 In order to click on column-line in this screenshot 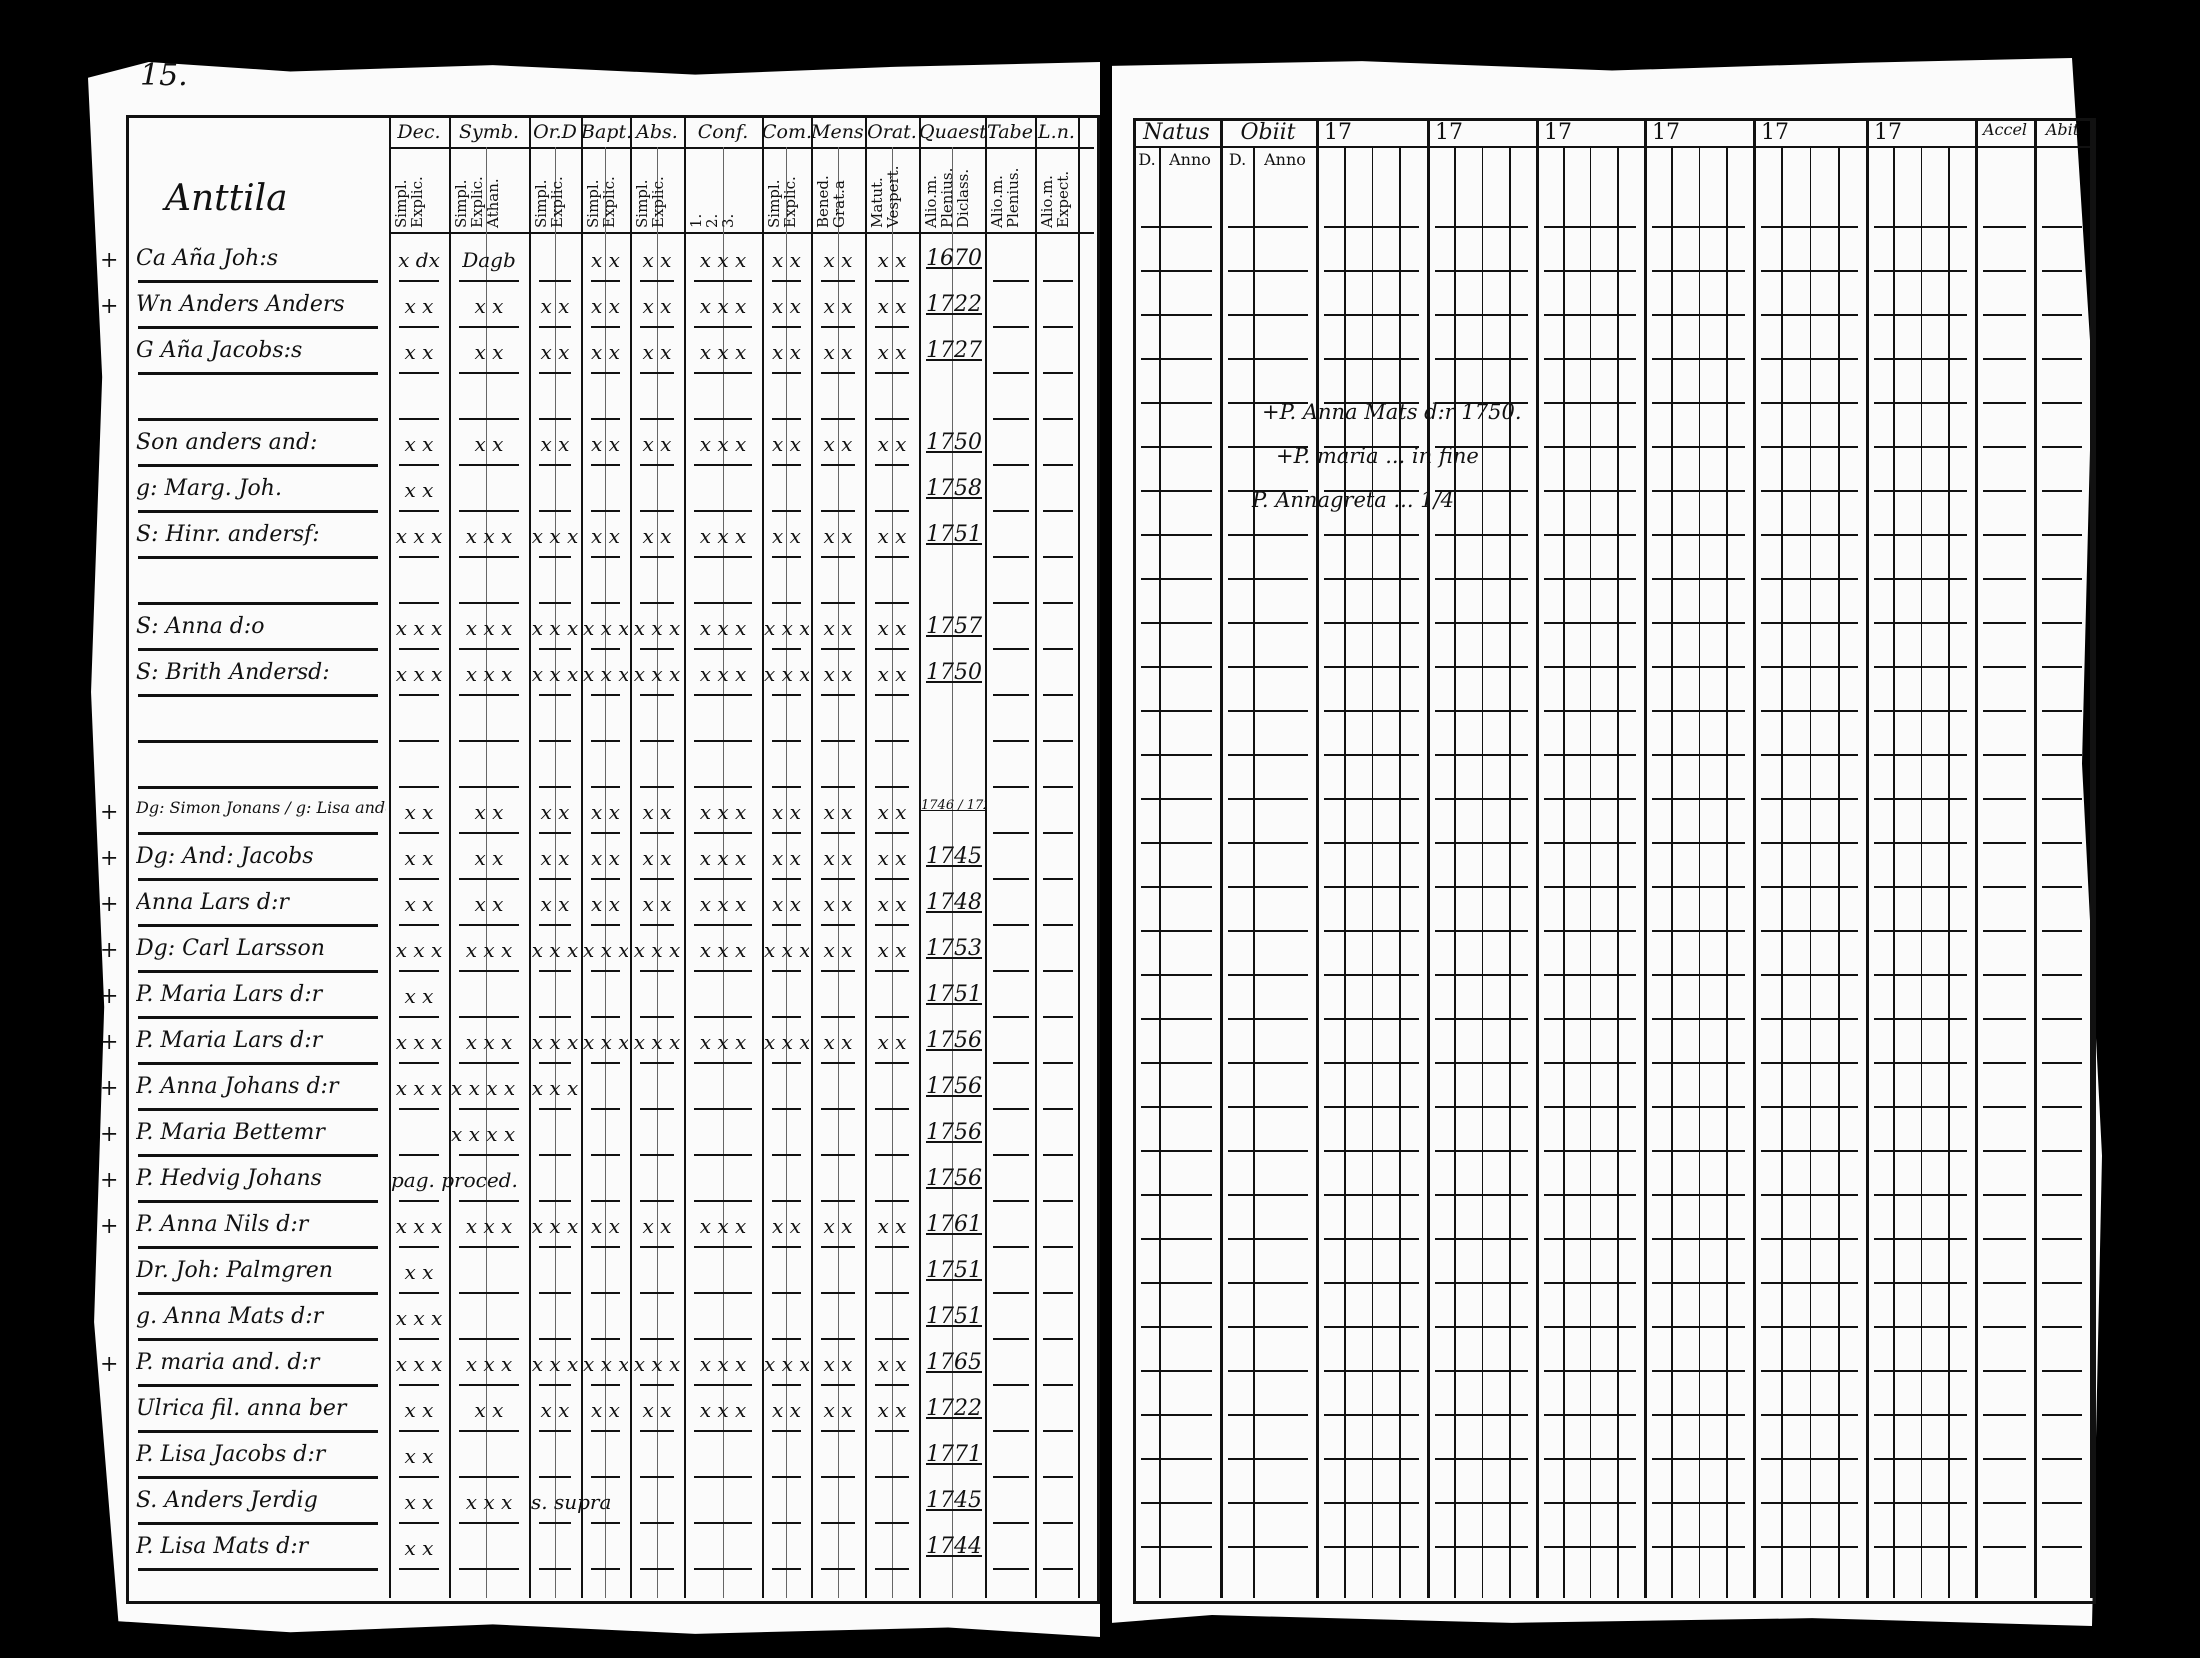, I will do `click(1079, 856)`.